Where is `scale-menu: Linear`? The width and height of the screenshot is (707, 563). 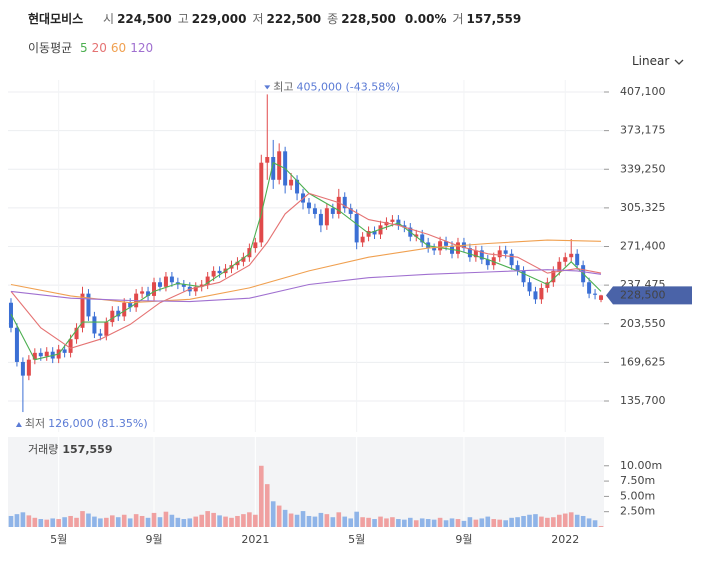 scale-menu: Linear is located at coordinates (658, 61).